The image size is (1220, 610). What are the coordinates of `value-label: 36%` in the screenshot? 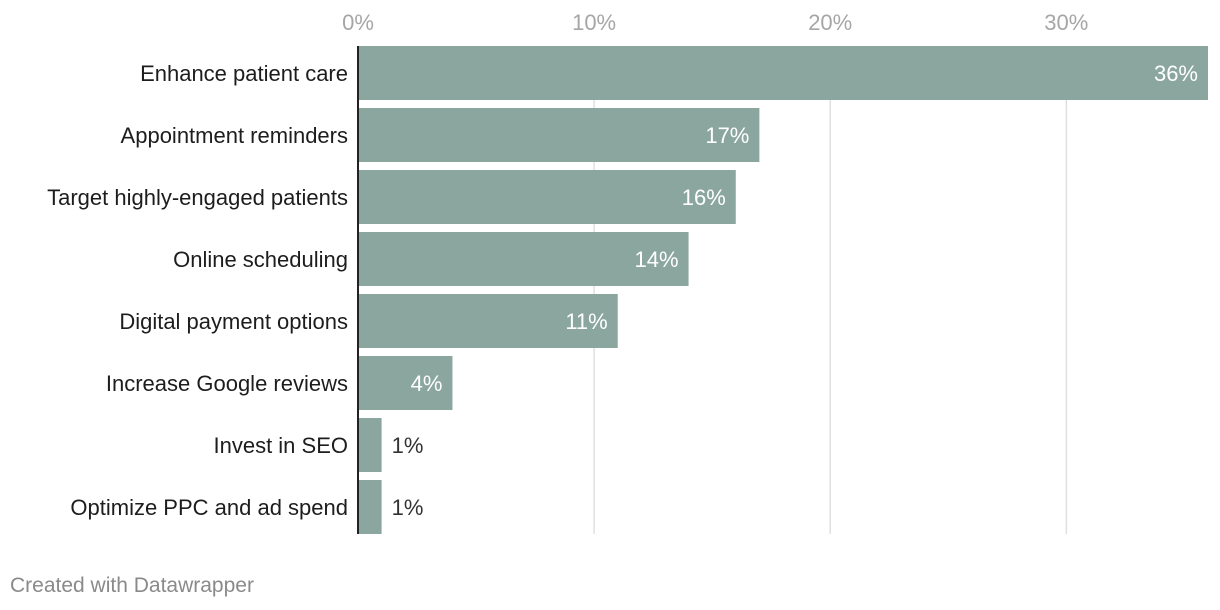 It's located at (1176, 73).